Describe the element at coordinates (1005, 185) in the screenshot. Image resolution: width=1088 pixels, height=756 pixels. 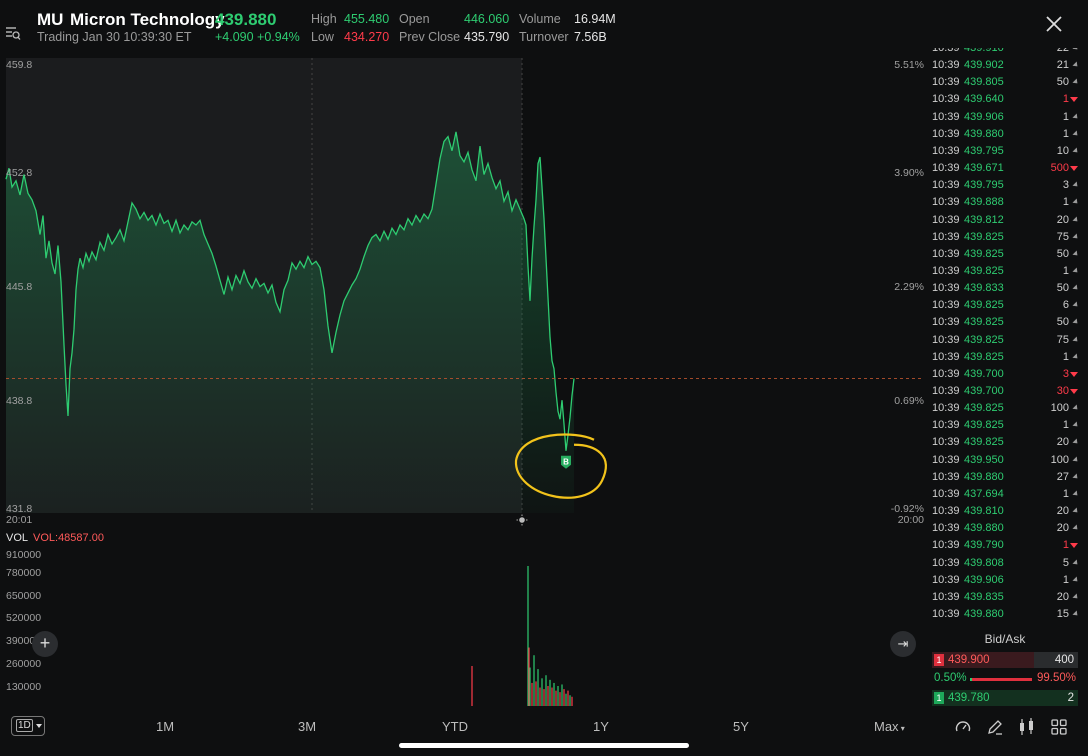
I see `trade-row: 10:39 439.795 3` at that location.